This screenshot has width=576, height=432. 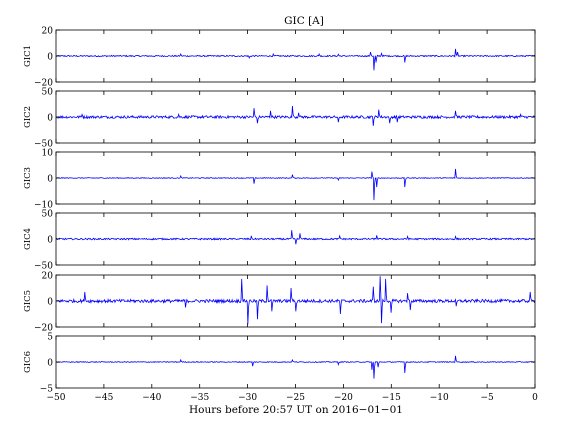 What do you see at coordinates (28, 178) in the screenshot?
I see `y-axis-label: GIC3` at bounding box center [28, 178].